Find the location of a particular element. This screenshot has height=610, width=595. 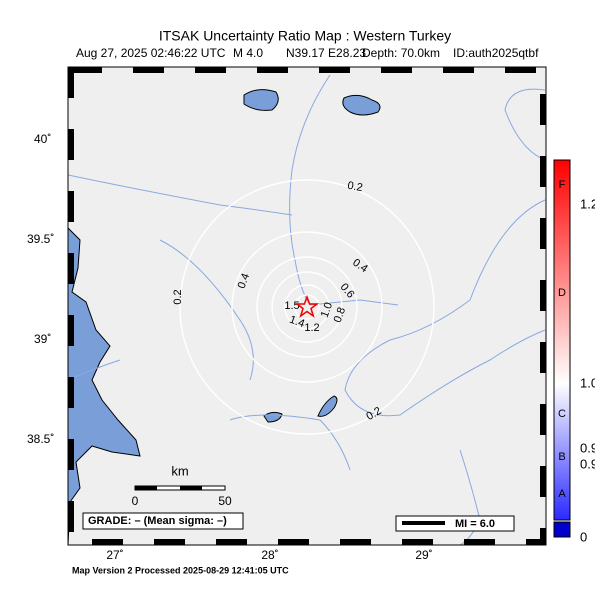

grade-letter: F is located at coordinates (562, 185).